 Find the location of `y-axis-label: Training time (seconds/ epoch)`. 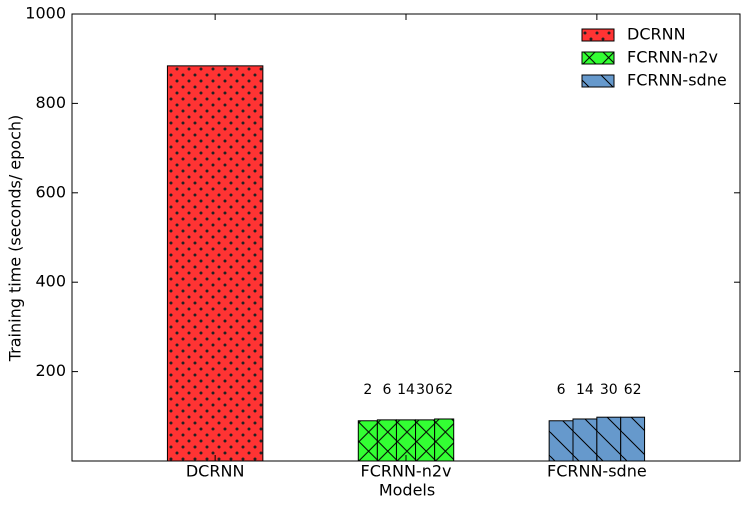

y-axis-label: Training time (seconds/ epoch) is located at coordinates (15, 239).